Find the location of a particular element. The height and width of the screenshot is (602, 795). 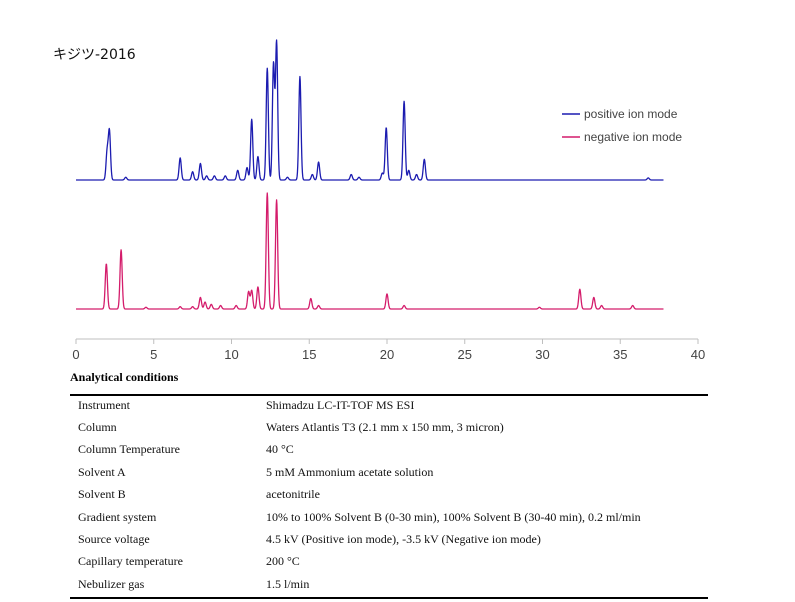

condition-parameter: Gradient system is located at coordinates (117, 516).